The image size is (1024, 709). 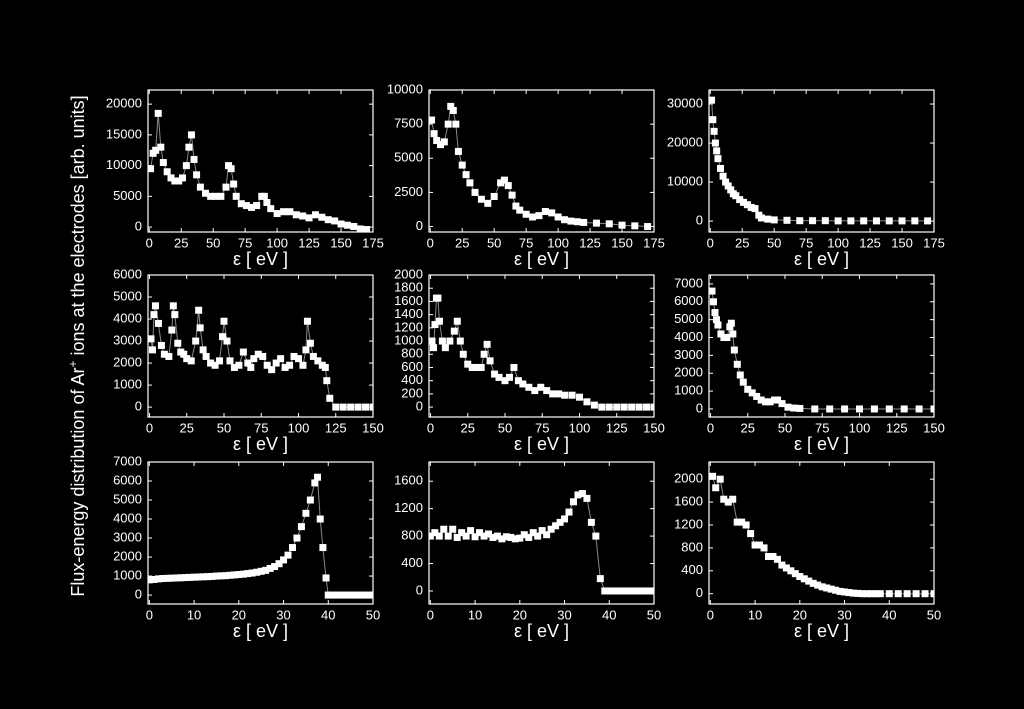 What do you see at coordinates (889, 614) in the screenshot?
I see `x-tick-label: 40` at bounding box center [889, 614].